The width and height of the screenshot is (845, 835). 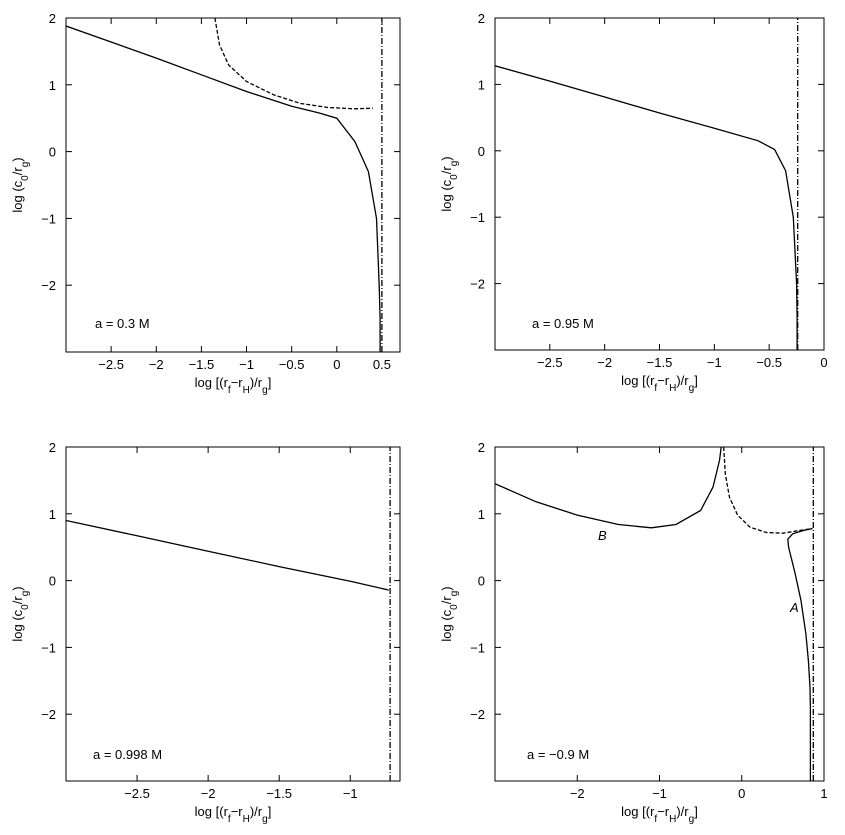 What do you see at coordinates (122, 323) in the screenshot?
I see `spin-annotation: a = 0.3 M` at bounding box center [122, 323].